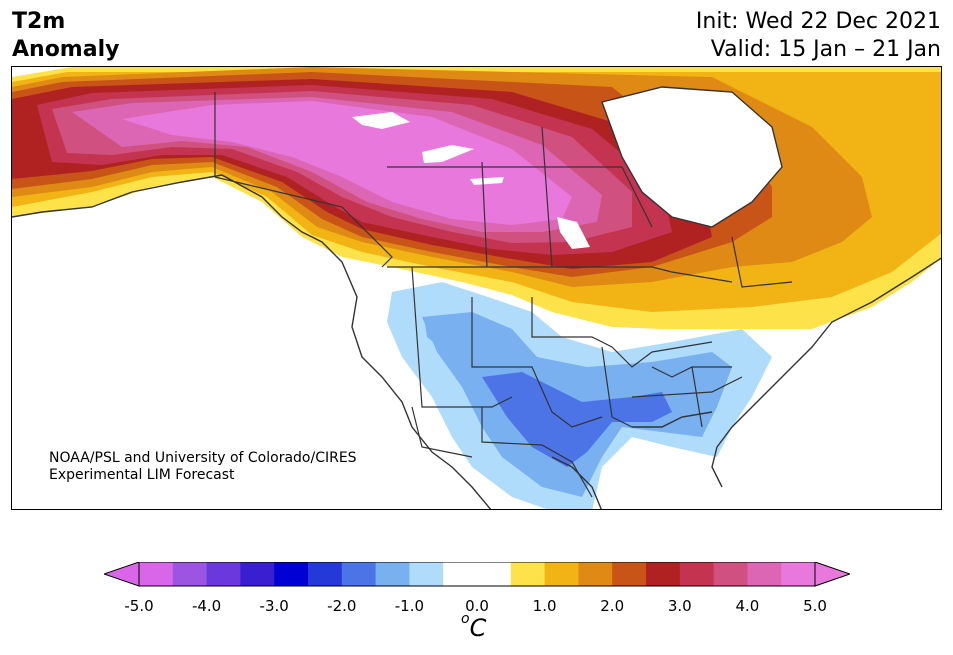 This screenshot has width=953, height=655. Describe the element at coordinates (692, 157) in the screenshot. I see `hudson-bay` at that location.